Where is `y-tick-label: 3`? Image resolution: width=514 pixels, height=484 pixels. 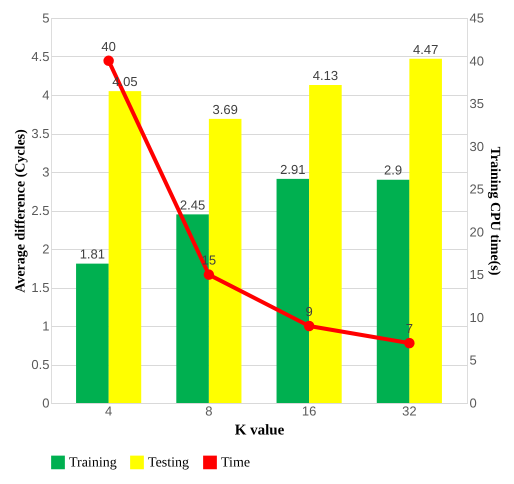
y-tick-label: 3 is located at coordinates (46, 172).